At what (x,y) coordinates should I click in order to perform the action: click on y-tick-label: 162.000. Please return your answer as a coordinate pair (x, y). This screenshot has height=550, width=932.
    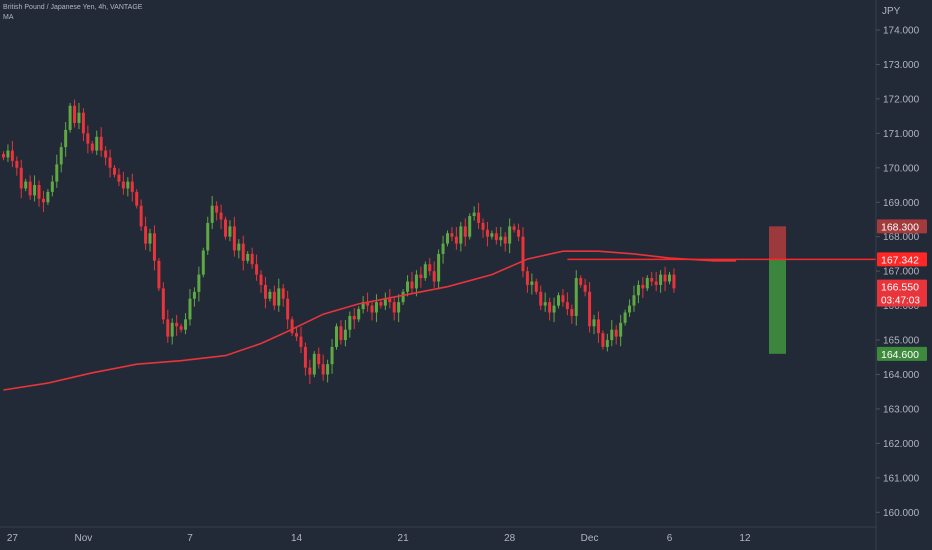
    Looking at the image, I should click on (901, 444).